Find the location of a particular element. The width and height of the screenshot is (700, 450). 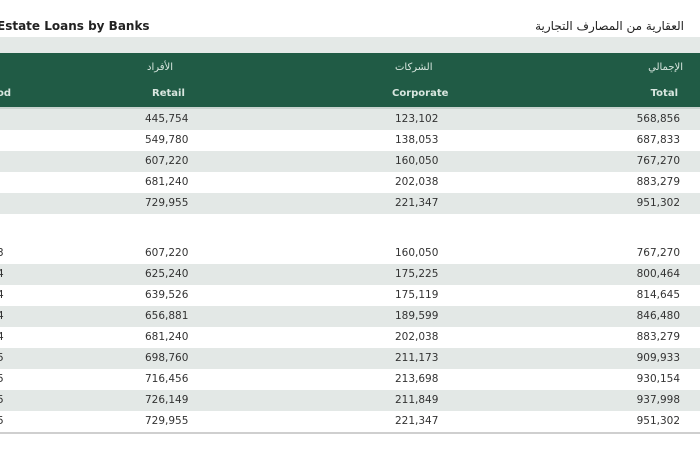

cell-retail: 625,240 is located at coordinates (167, 274).